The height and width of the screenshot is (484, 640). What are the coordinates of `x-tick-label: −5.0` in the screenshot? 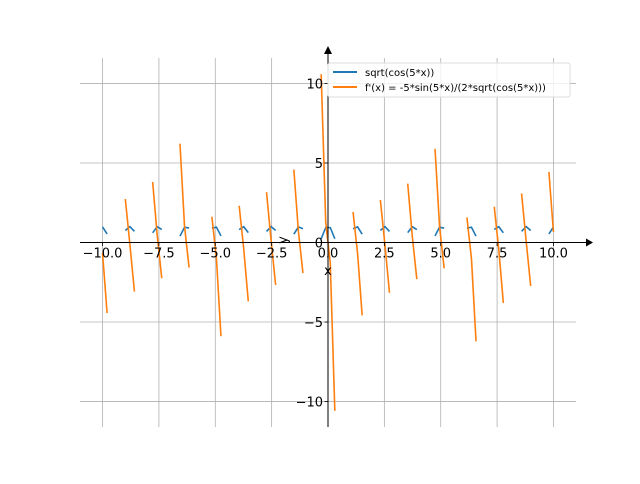 It's located at (215, 254).